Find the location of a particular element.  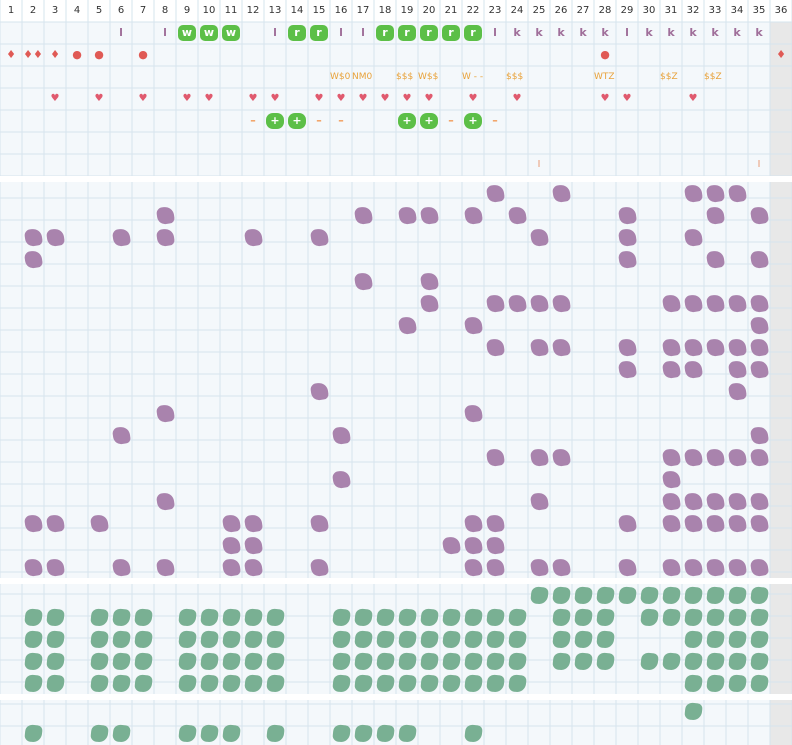

red-marker-cell: ♦♦ is located at coordinates (33, 54).